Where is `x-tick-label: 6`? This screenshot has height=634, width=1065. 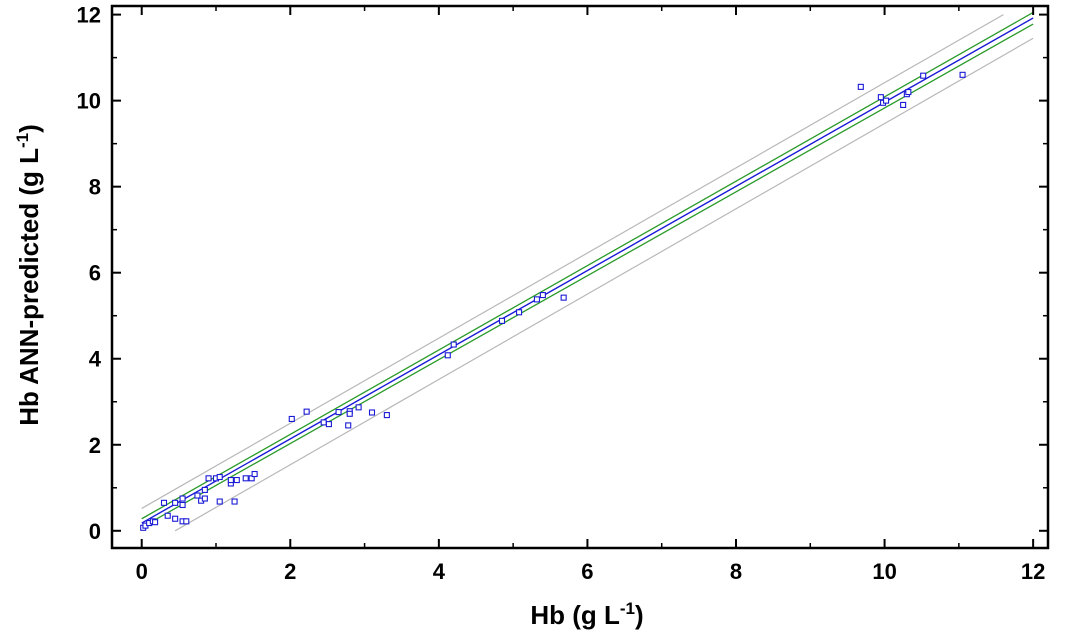 x-tick-label: 6 is located at coordinates (587, 571).